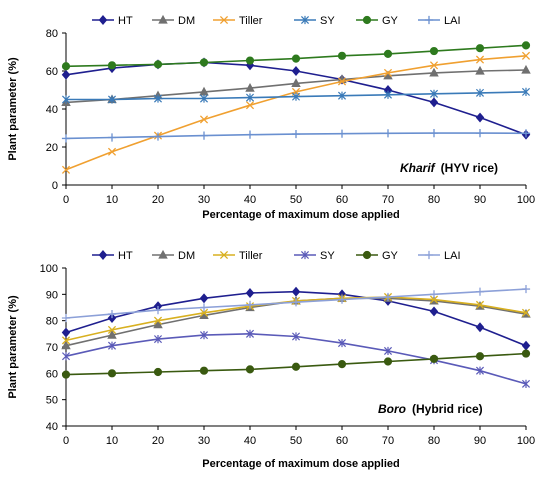 The width and height of the screenshot is (550, 479). Describe the element at coordinates (377, 256) in the screenshot. I see `legend-item-gy: GY` at that location.